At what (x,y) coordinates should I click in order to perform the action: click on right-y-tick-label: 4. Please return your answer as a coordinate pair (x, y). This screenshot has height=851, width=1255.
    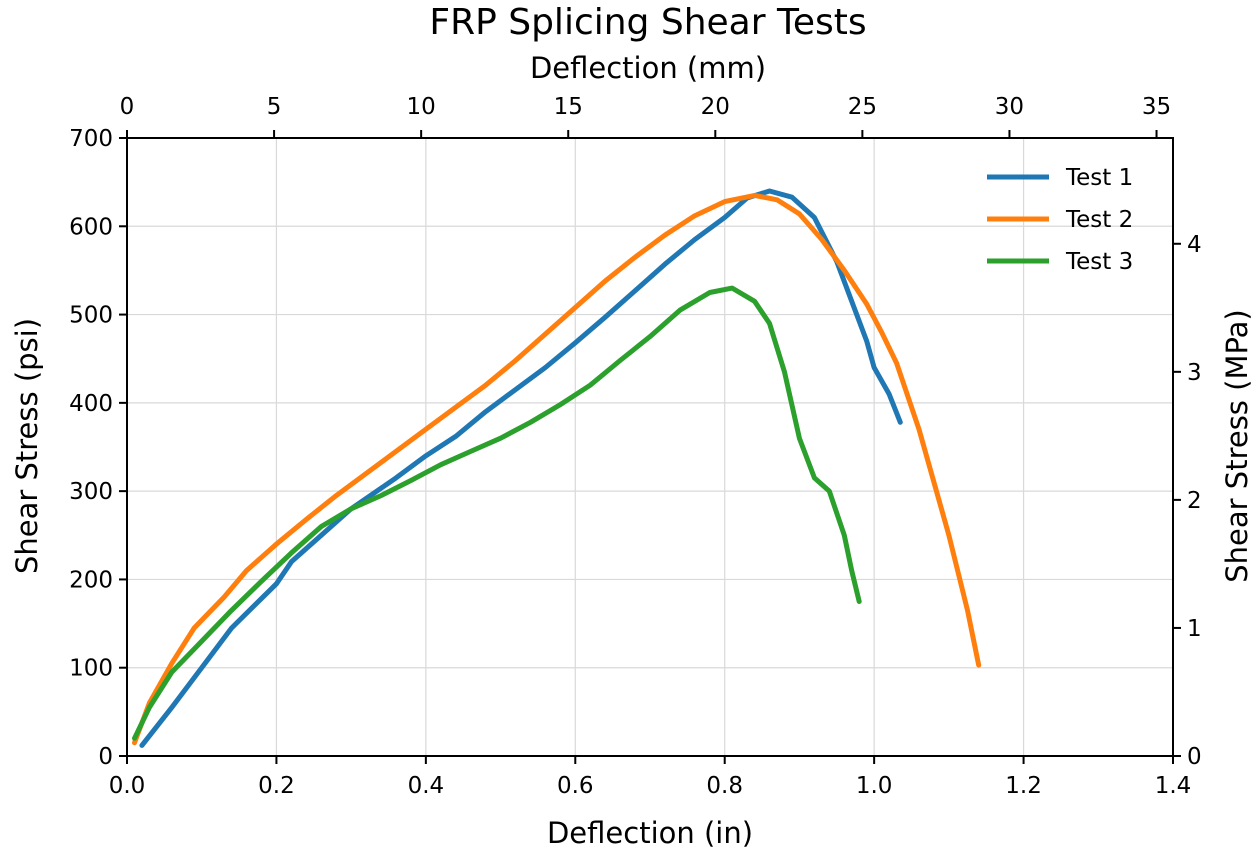
    Looking at the image, I should click on (1194, 245).